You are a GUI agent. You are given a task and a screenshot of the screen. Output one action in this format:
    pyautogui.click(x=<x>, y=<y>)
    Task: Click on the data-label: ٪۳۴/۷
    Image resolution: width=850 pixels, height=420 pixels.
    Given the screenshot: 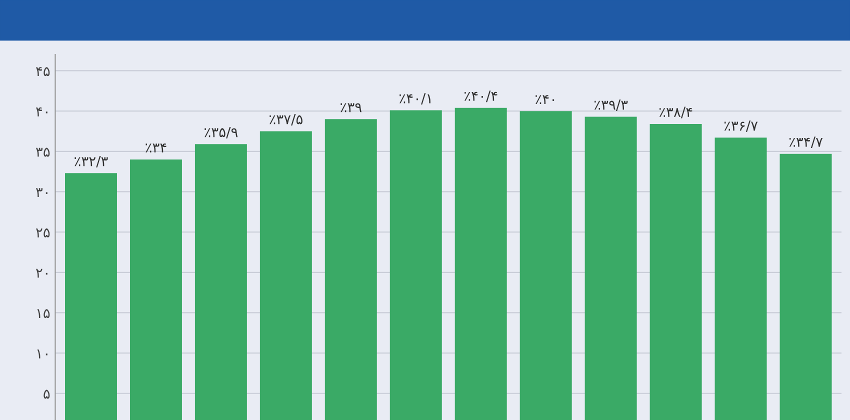 What is the action you would take?
    pyautogui.click(x=806, y=142)
    